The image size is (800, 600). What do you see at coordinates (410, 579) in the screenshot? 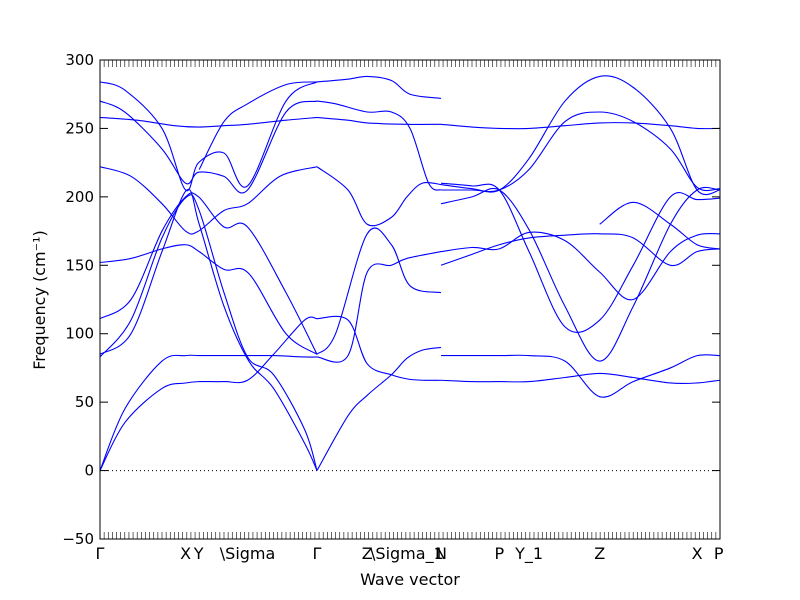
I see `x-axis-label: Wave vector` at bounding box center [410, 579].